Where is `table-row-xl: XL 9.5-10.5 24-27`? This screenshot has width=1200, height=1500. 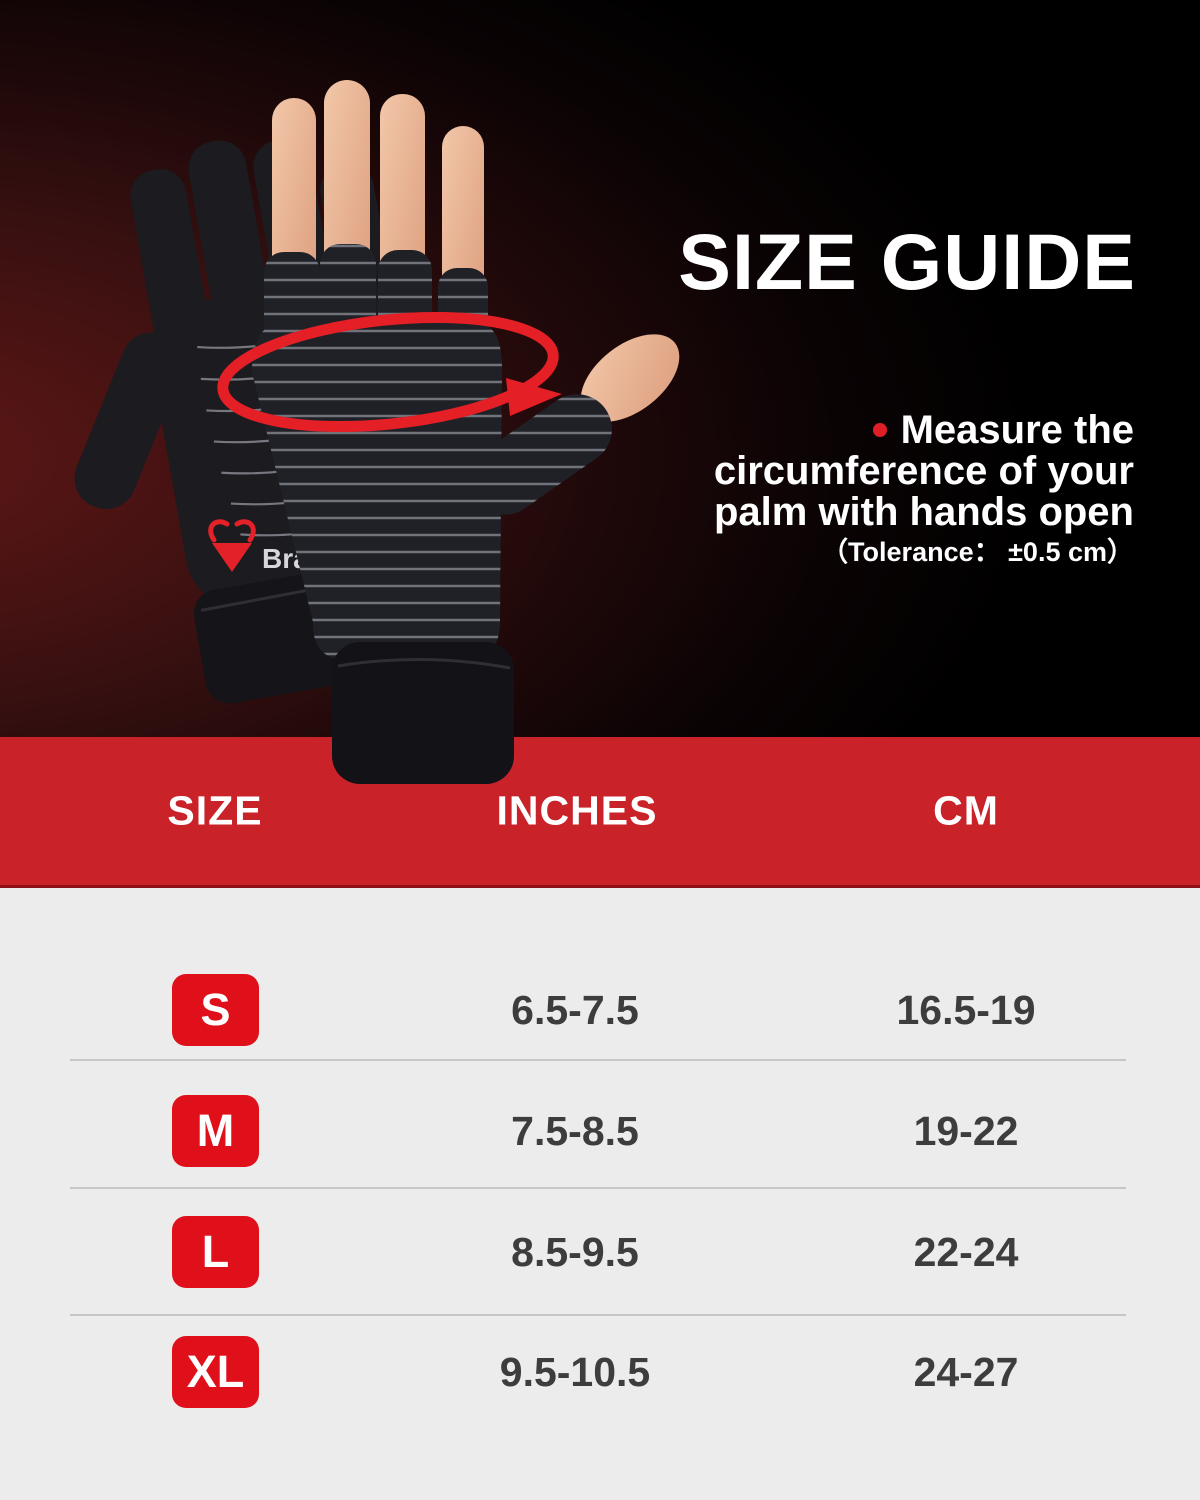 table-row-xl: XL 9.5-10.5 24-27 is located at coordinates (600, 1372).